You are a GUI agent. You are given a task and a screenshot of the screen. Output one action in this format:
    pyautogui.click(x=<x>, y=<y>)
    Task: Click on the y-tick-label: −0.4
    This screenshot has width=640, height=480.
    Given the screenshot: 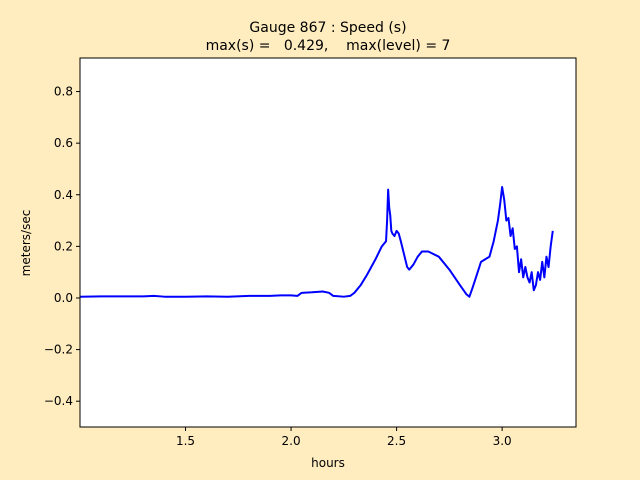 What is the action you would take?
    pyautogui.click(x=58, y=401)
    